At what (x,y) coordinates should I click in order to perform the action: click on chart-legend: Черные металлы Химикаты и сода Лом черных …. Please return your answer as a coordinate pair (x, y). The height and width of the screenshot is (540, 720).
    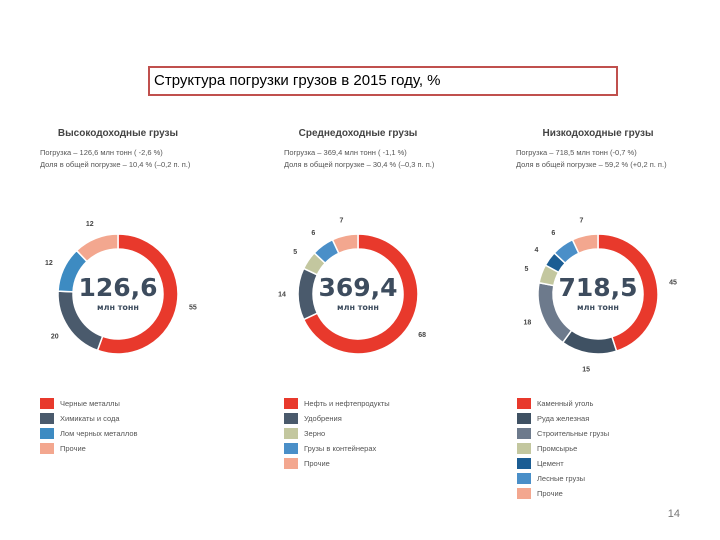
    Looking at the image, I should click on (135, 426).